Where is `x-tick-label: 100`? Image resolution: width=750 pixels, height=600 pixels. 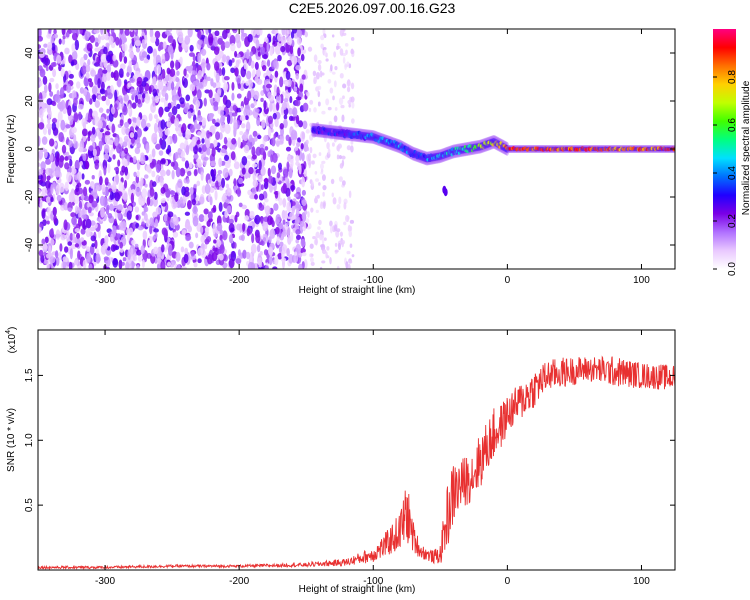 x-tick-label: 100 is located at coordinates (641, 280).